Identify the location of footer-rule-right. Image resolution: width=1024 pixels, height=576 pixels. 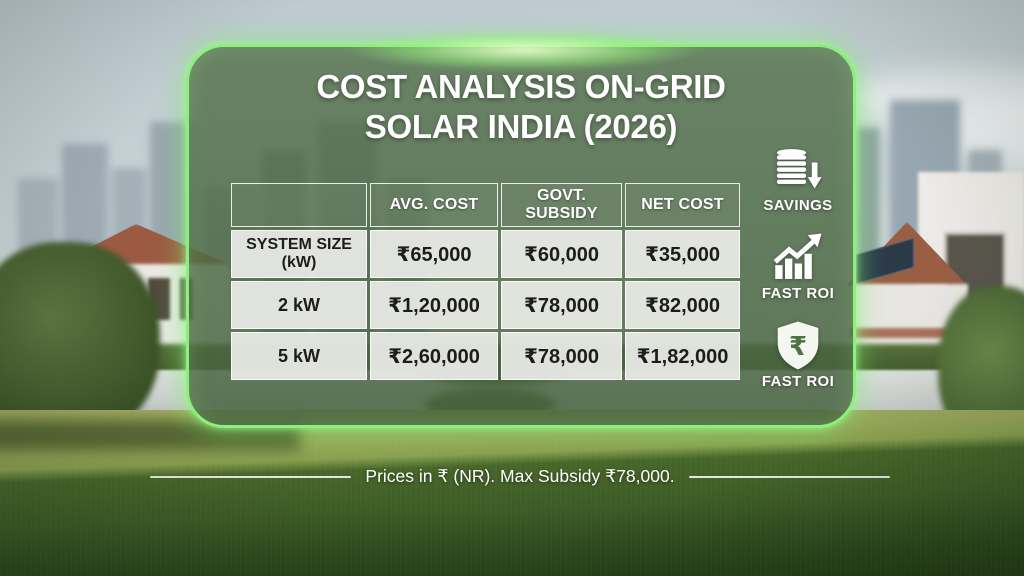
(789, 476).